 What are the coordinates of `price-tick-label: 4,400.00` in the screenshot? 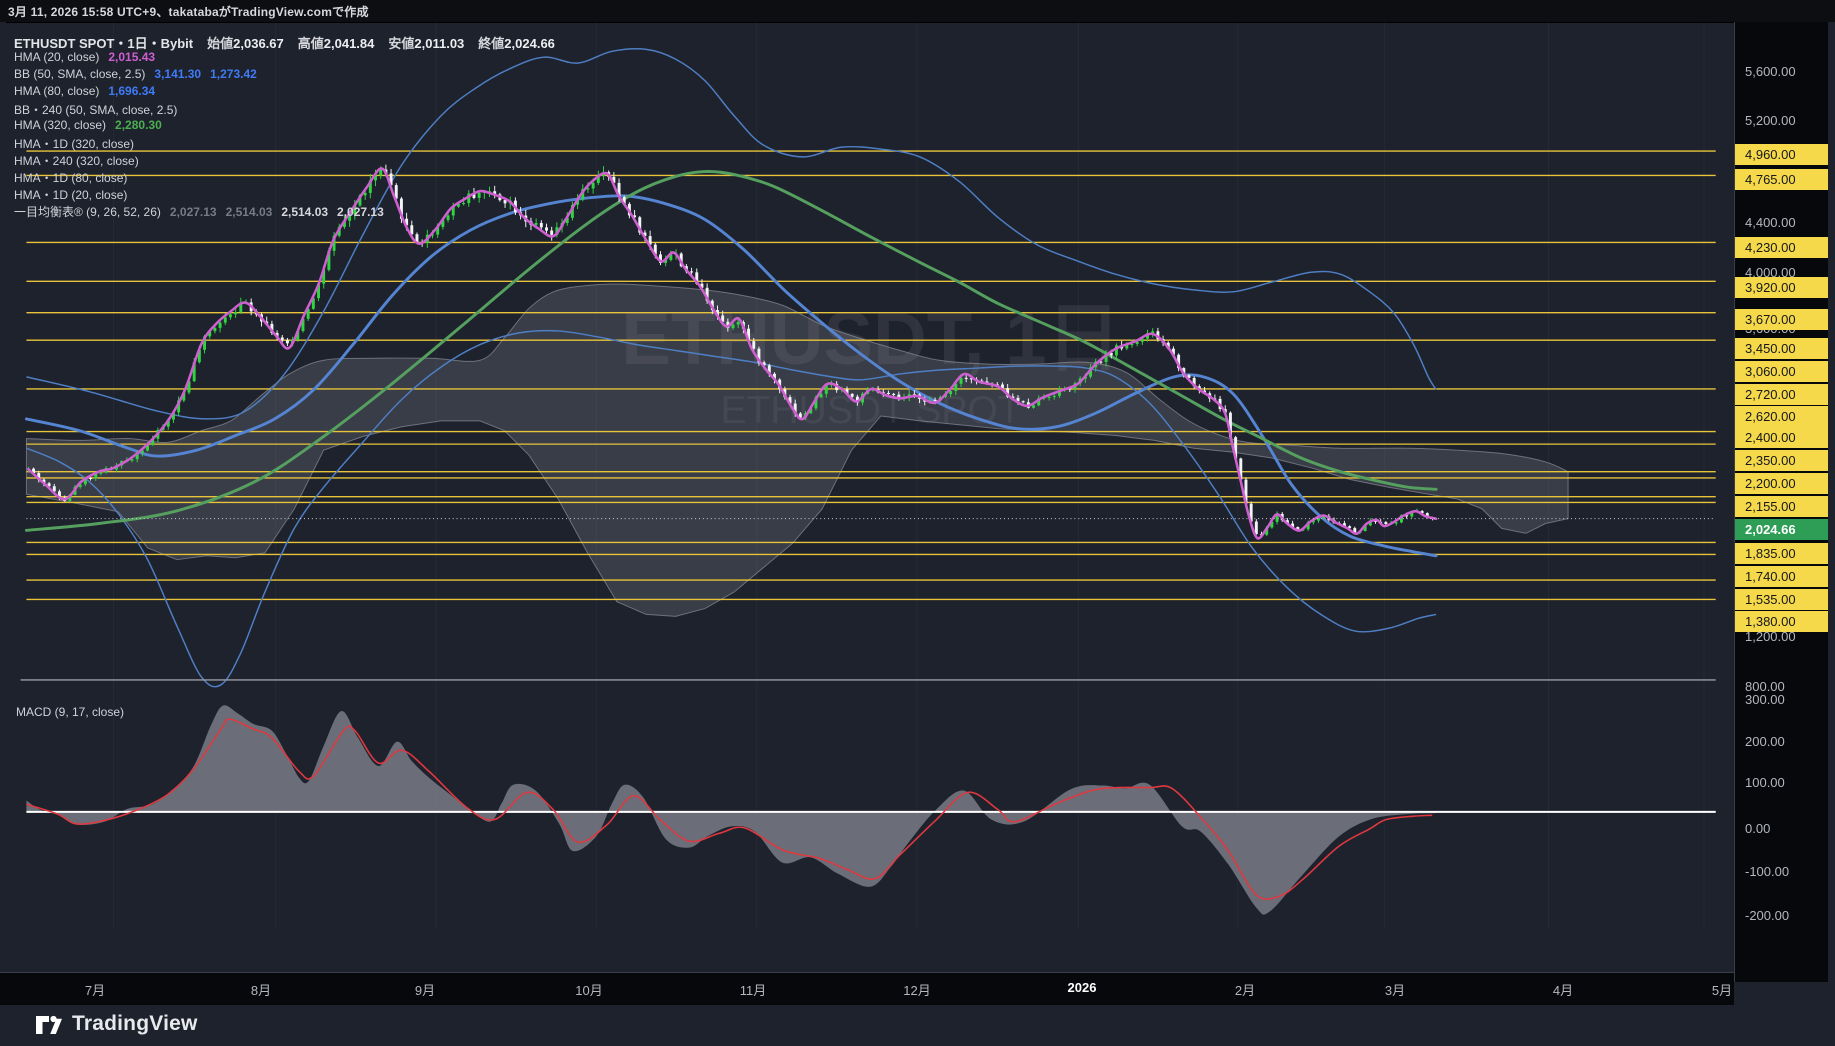 It's located at (1770, 222).